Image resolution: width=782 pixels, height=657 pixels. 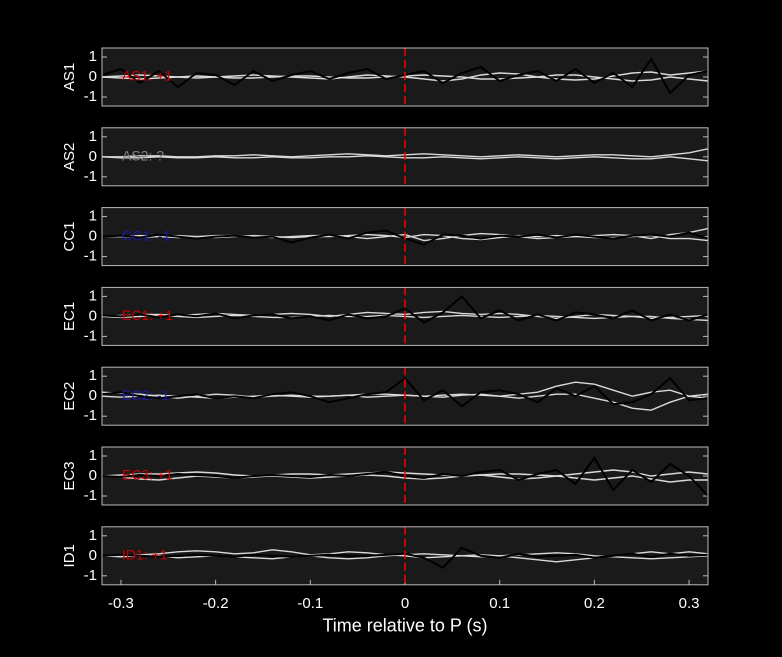 I want to click on x-tick-label: -0.2, so click(x=216, y=603).